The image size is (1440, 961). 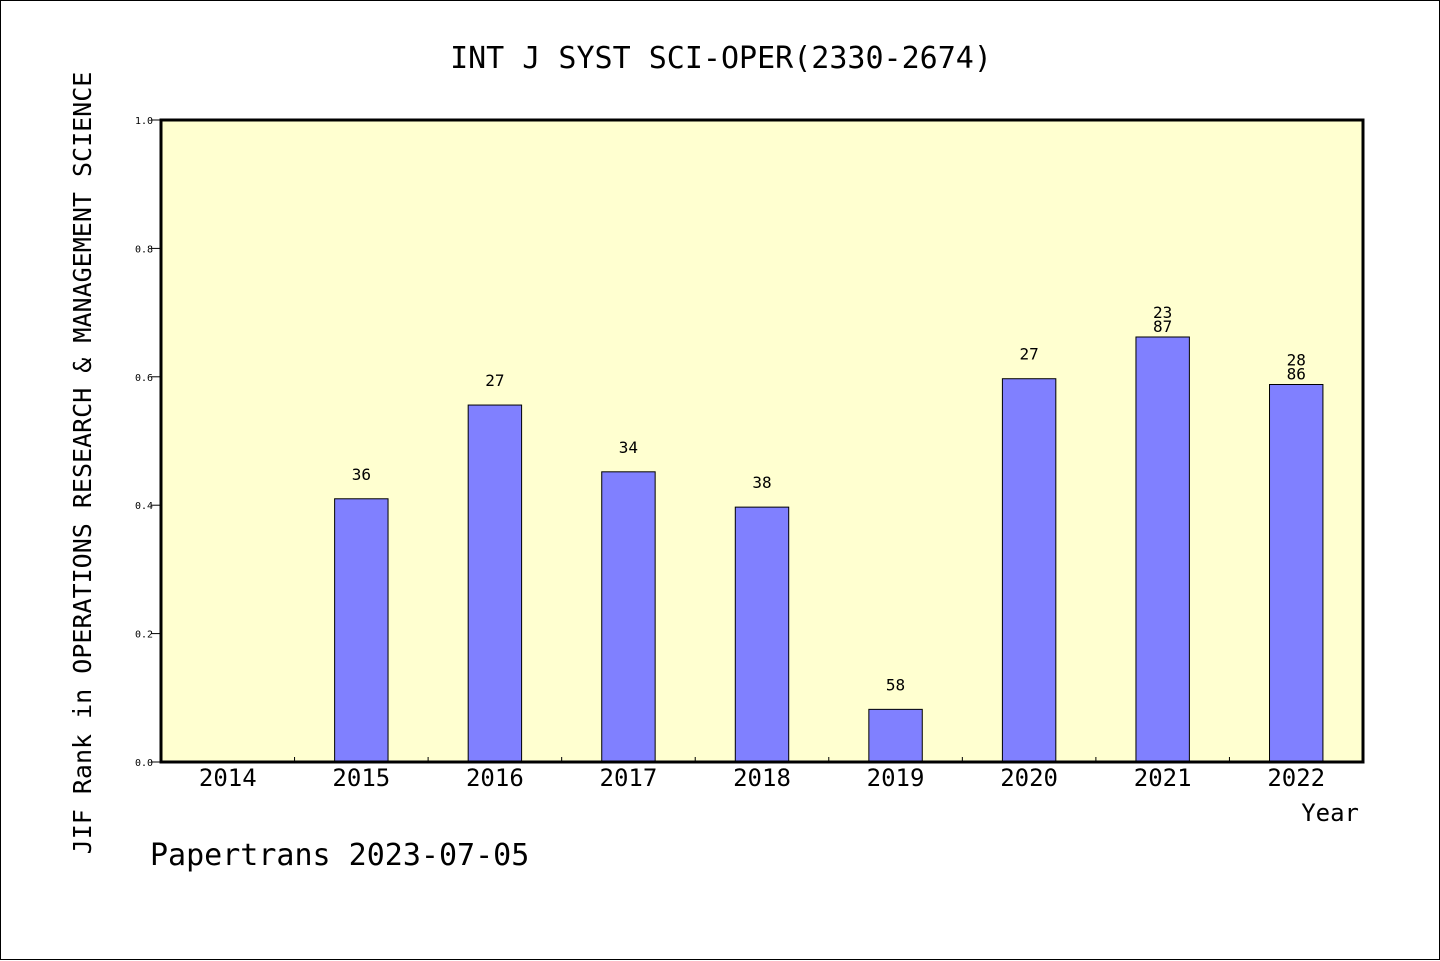 What do you see at coordinates (896, 778) in the screenshot?
I see `x-tick-label-2019: 2019` at bounding box center [896, 778].